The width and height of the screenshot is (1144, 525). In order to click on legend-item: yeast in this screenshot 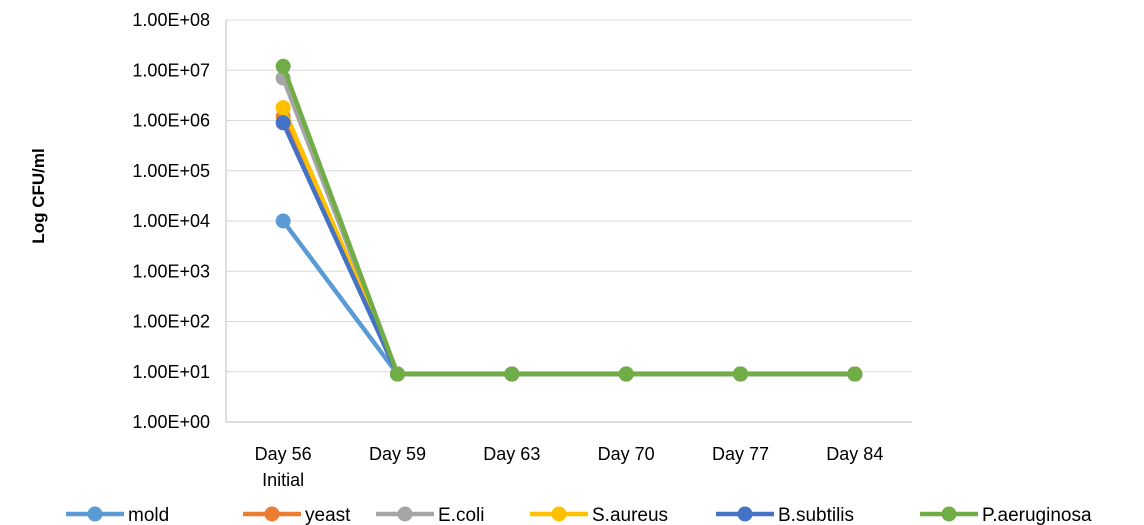, I will do `click(297, 515)`.